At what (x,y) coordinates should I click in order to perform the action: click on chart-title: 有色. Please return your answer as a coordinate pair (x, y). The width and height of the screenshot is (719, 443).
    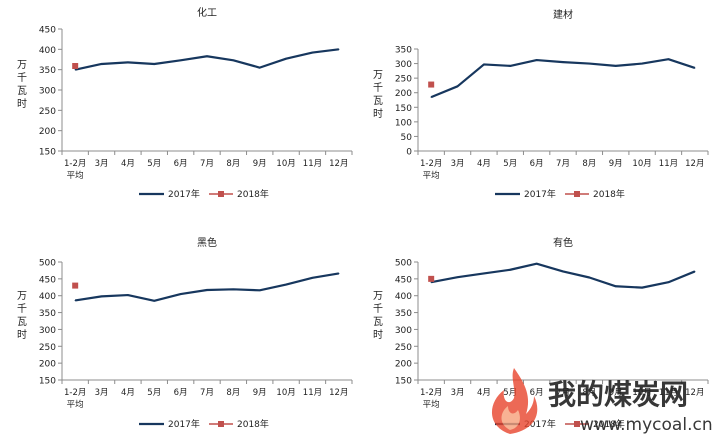
    Looking at the image, I should click on (563, 242).